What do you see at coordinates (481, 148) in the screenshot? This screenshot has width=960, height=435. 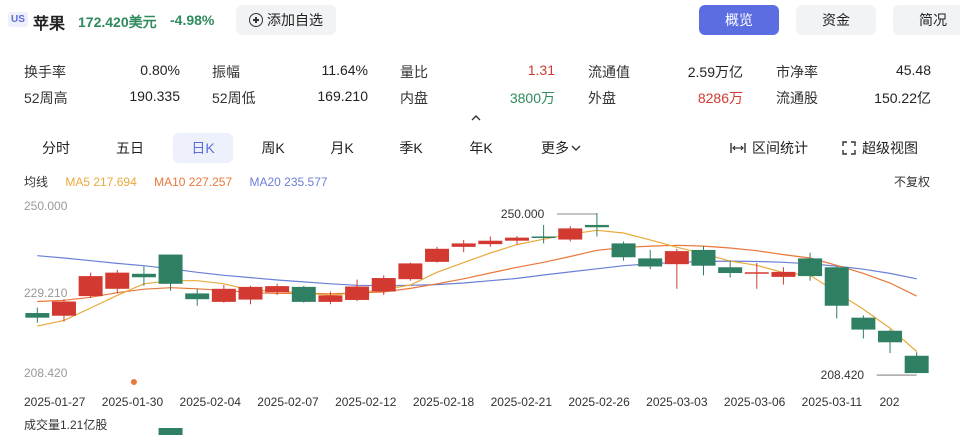 I see `tab-yearly-k: 年K` at bounding box center [481, 148].